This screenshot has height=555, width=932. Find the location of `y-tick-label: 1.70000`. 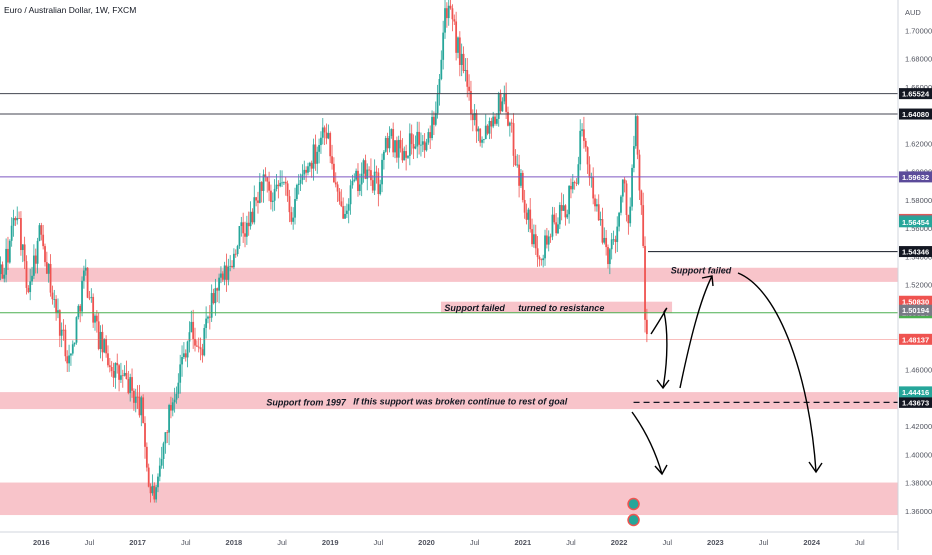

y-tick-label: 1.70000 is located at coordinates (918, 30).